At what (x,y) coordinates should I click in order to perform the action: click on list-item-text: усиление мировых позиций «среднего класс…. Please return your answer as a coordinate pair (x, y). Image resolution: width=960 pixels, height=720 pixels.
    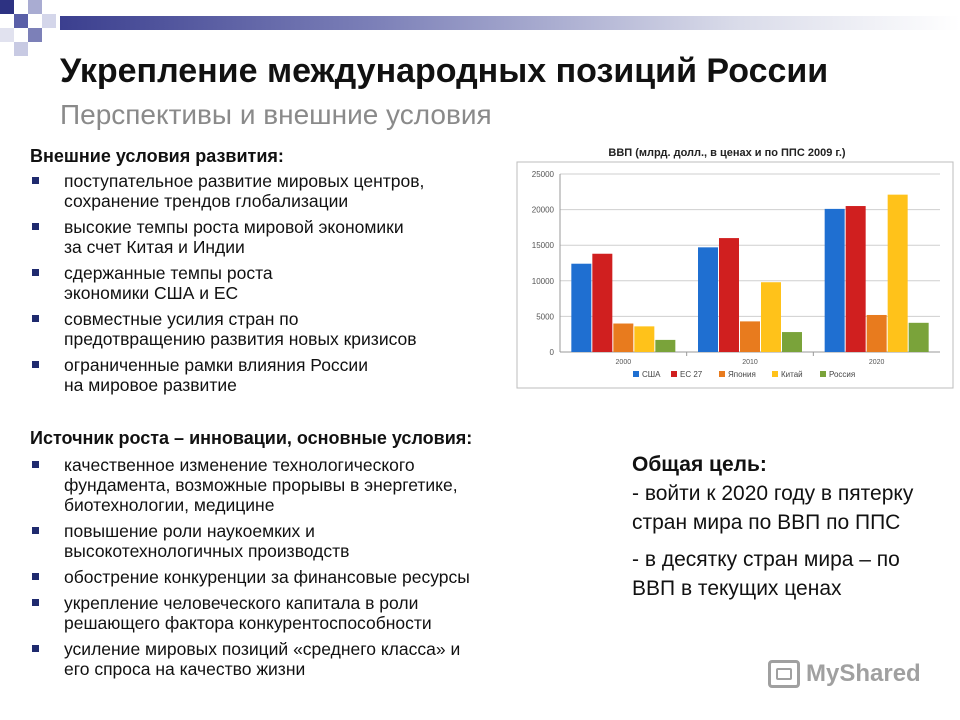
    Looking at the image, I should click on (262, 659).